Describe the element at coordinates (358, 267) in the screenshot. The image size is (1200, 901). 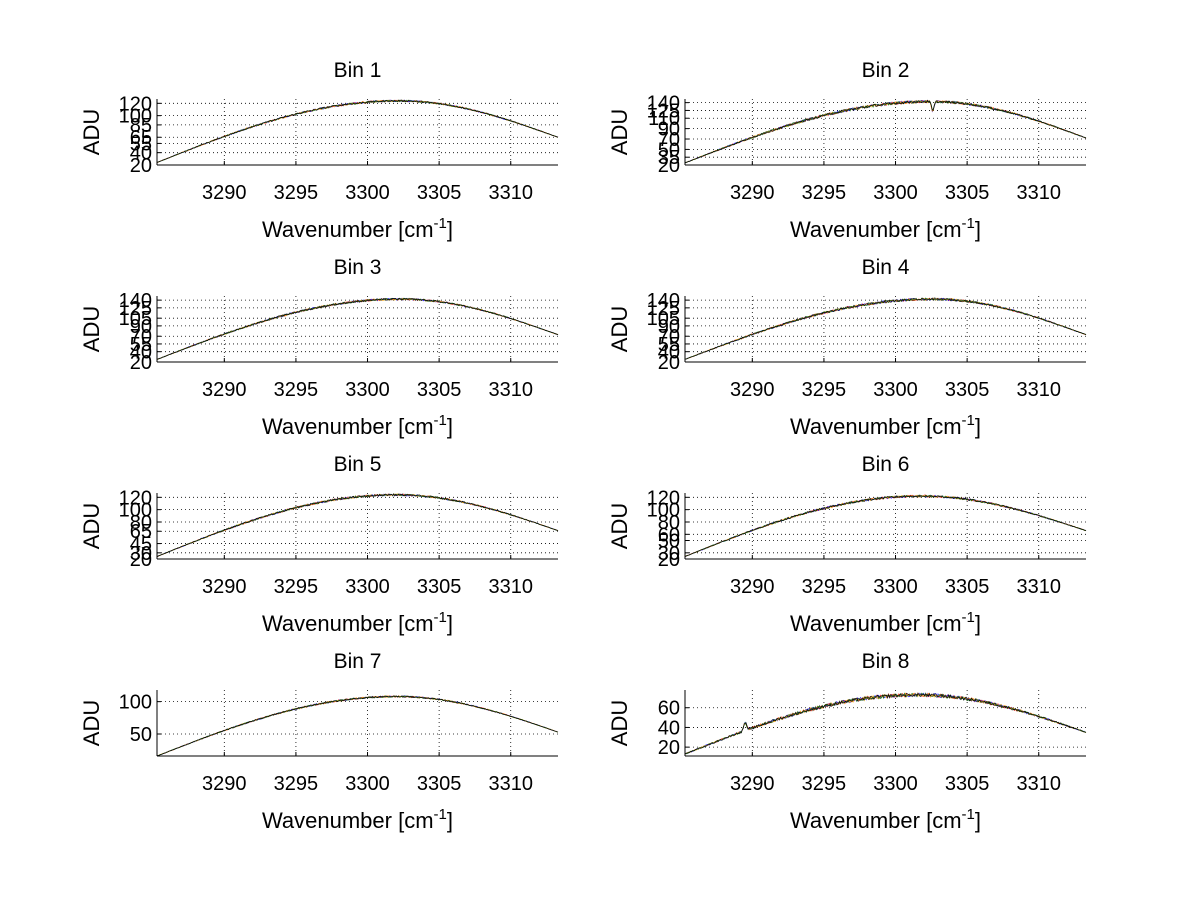
I see `subplot-title: Bin 3` at that location.